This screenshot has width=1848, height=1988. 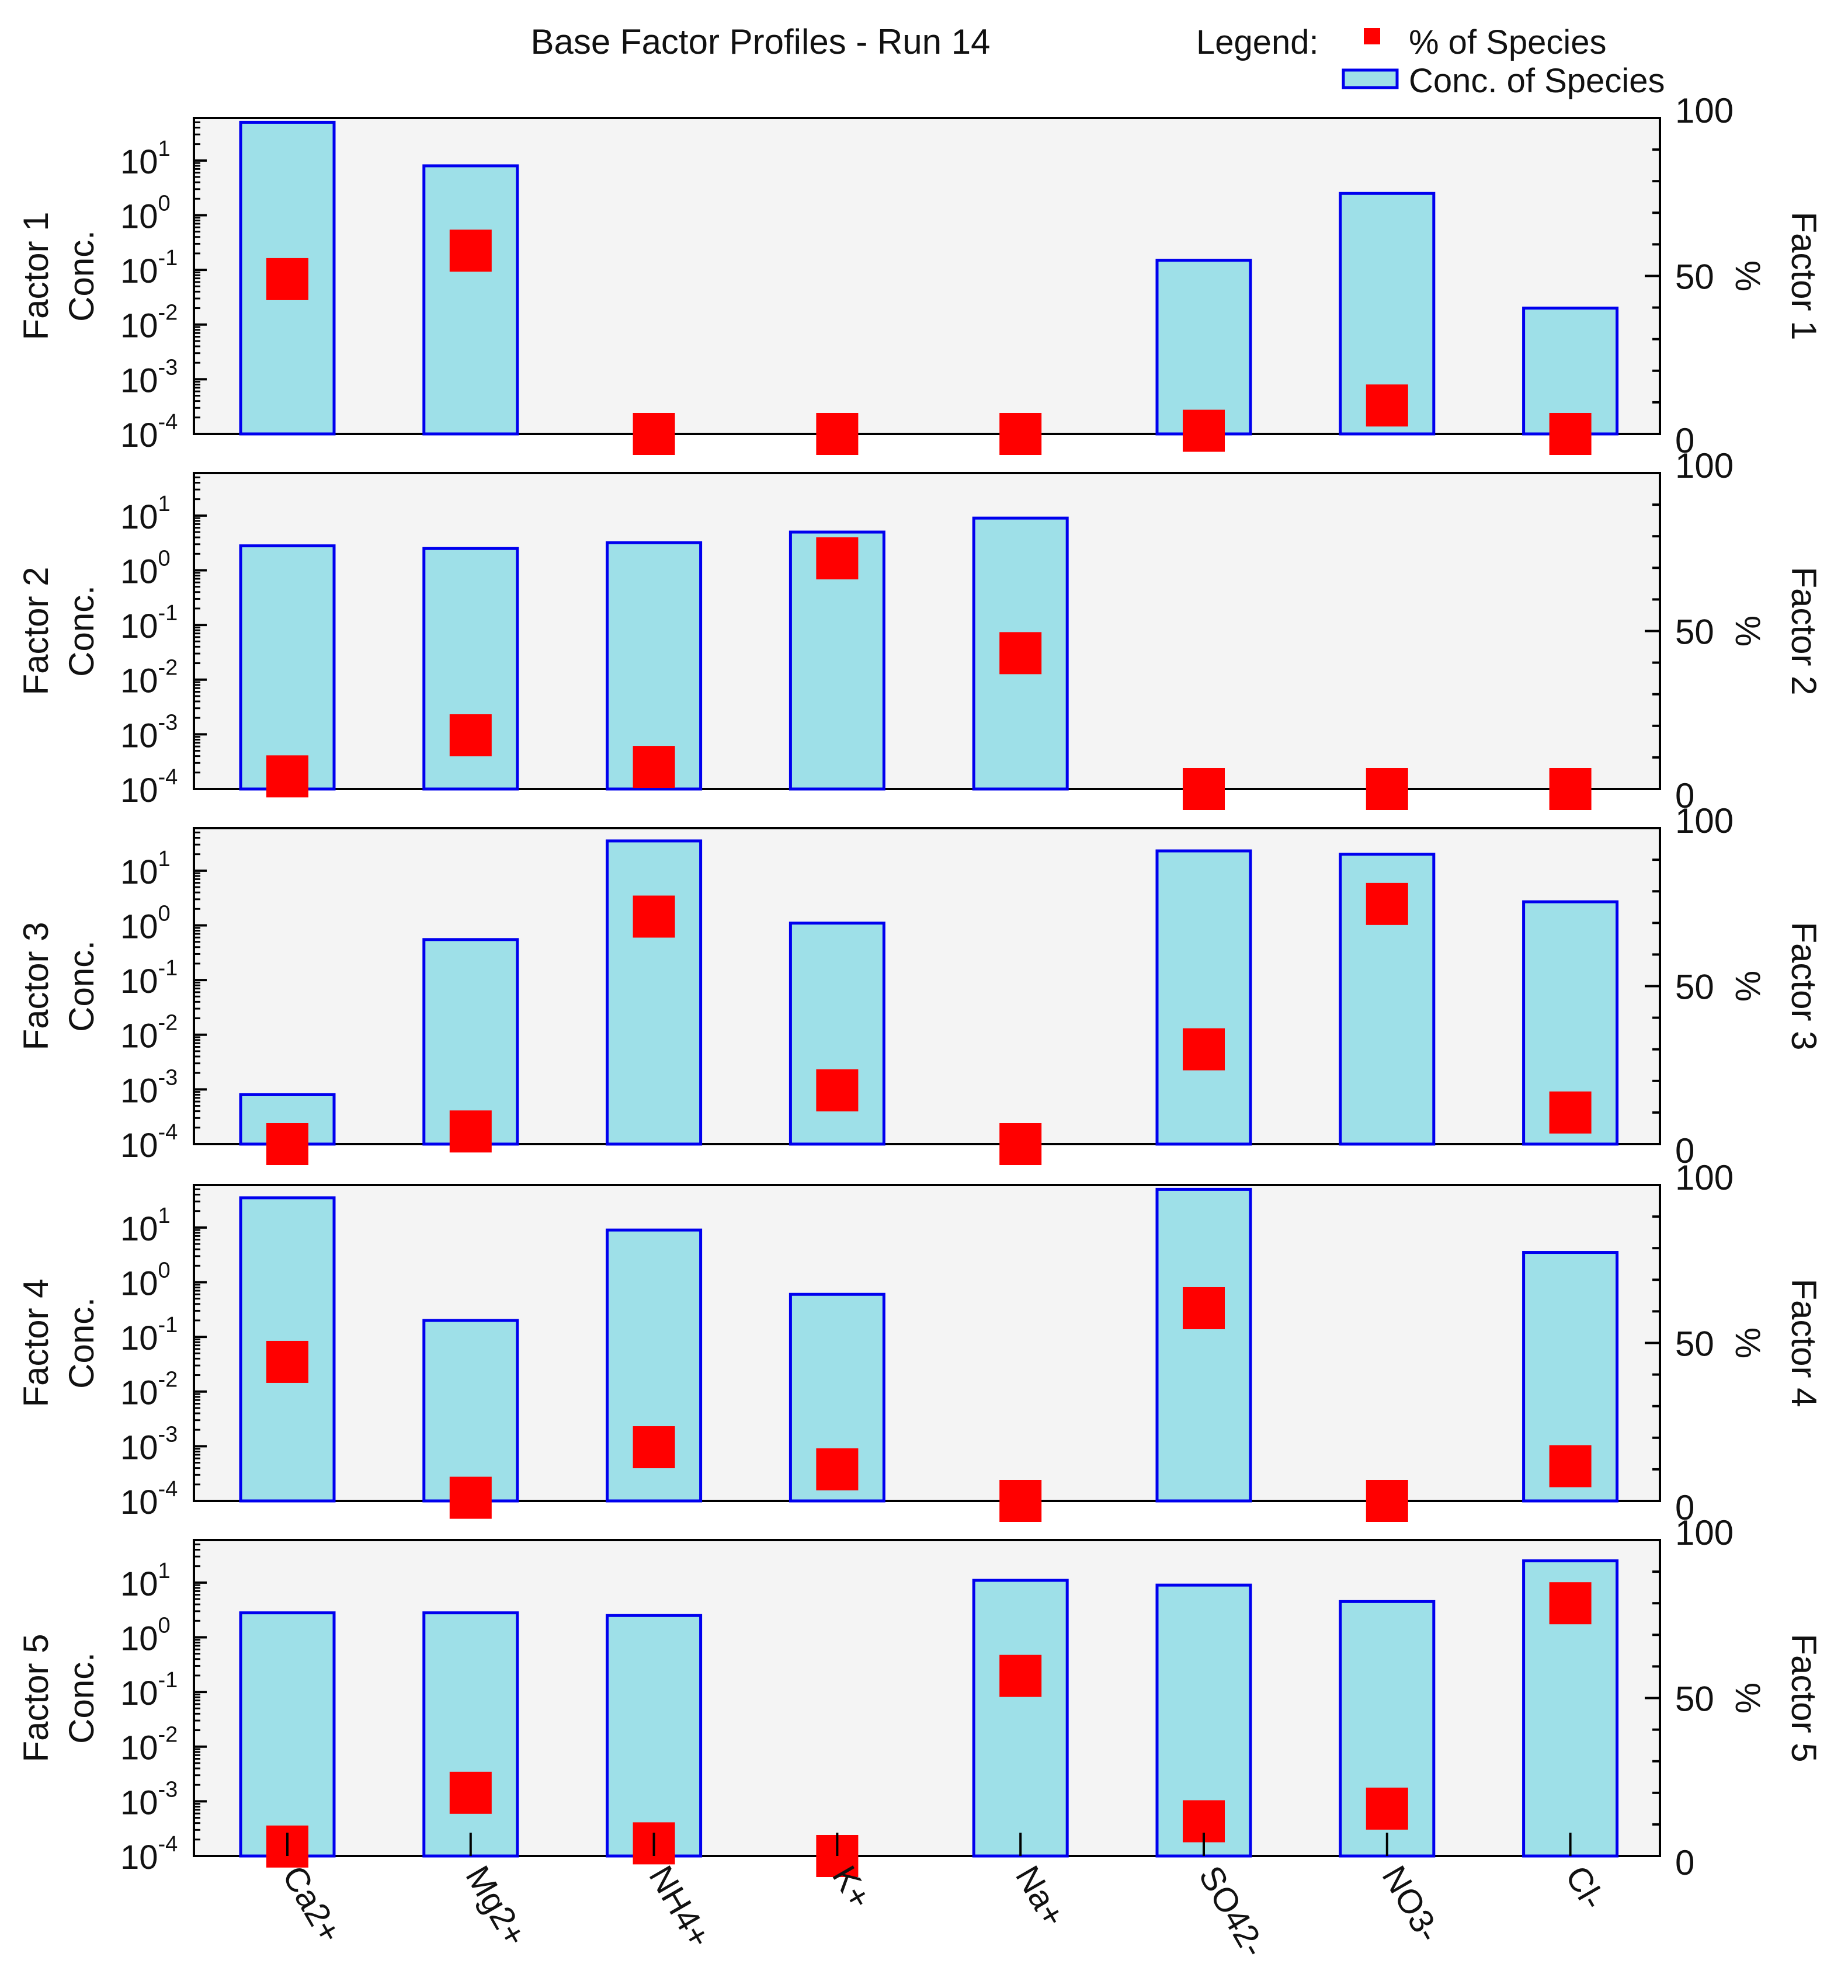 I want to click on x-tick-label: Cl-, so click(x=1585, y=1888).